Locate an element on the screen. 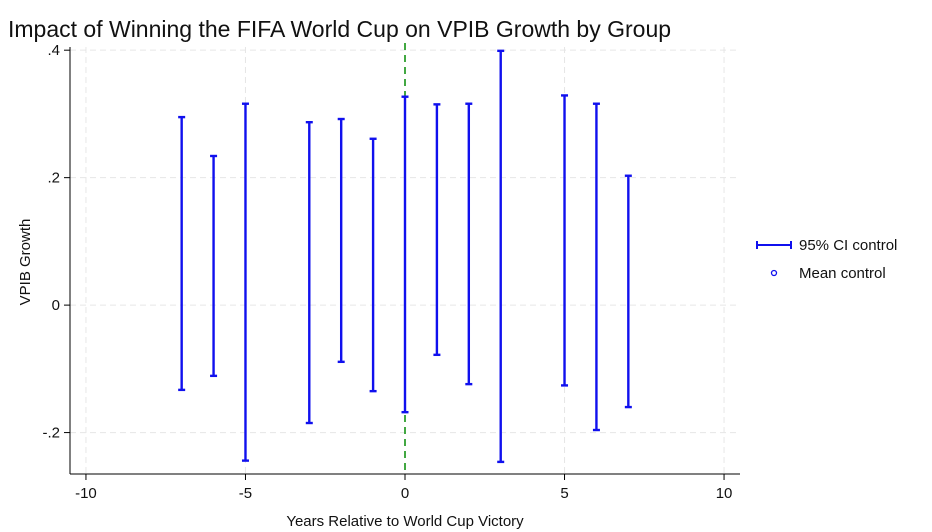  legend: 95% CI control Mean control is located at coordinates (826, 259).